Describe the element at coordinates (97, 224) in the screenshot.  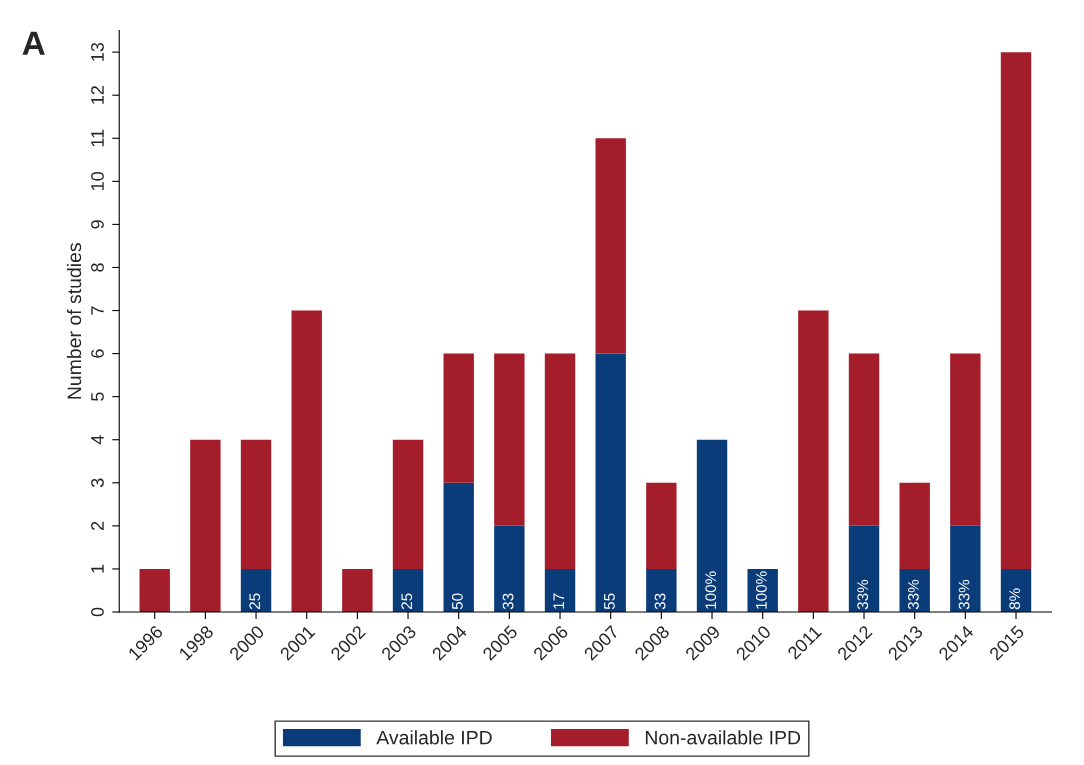
I see `y-tick-label: 9` at that location.